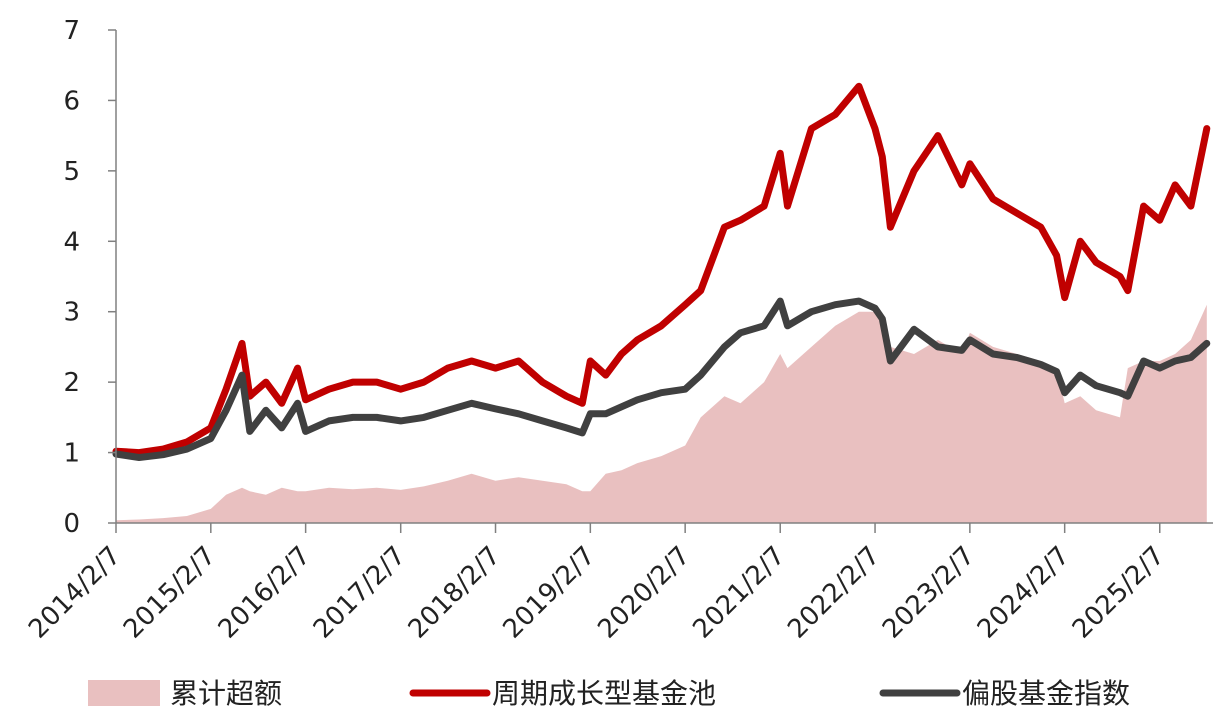 The width and height of the screenshot is (1230, 720). Describe the element at coordinates (265, 593) in the screenshot. I see `x-tick-label: 2016/2/7` at that location.